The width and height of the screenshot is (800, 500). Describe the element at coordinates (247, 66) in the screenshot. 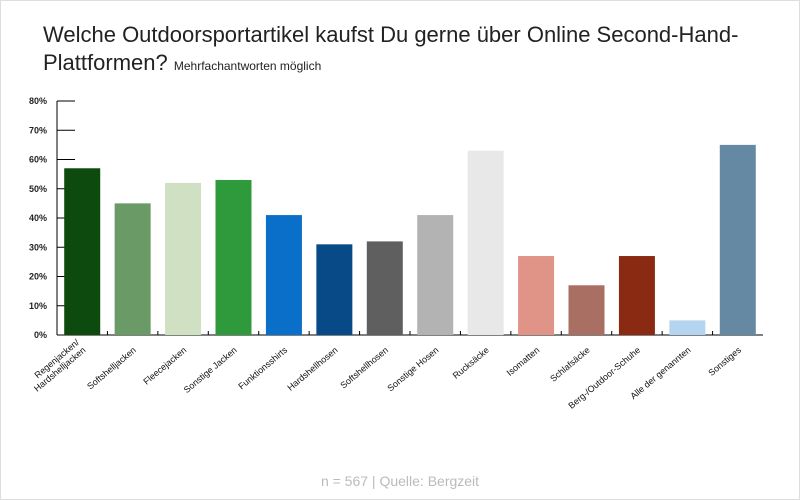

I see `chart-subtitle: Mehrfachantworten möglich` at that location.